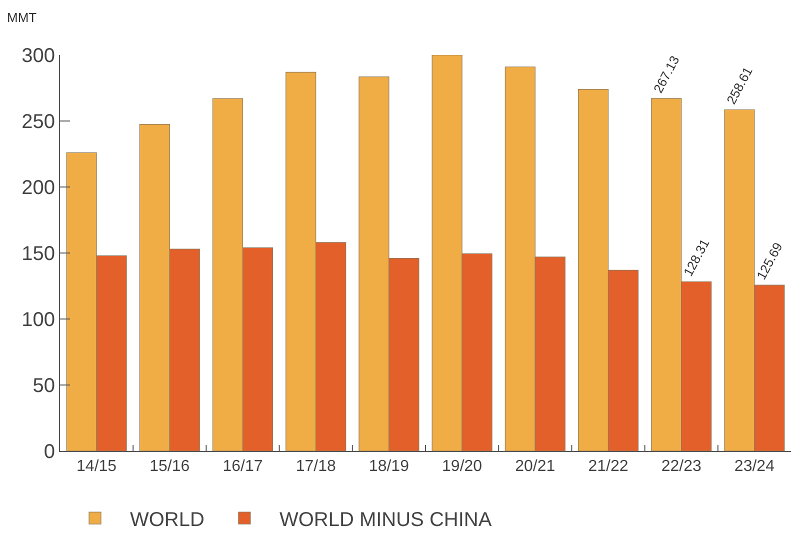 The width and height of the screenshot is (811, 549). Describe the element at coordinates (608, 467) in the screenshot. I see `x-tick-label: 21/22` at that location.